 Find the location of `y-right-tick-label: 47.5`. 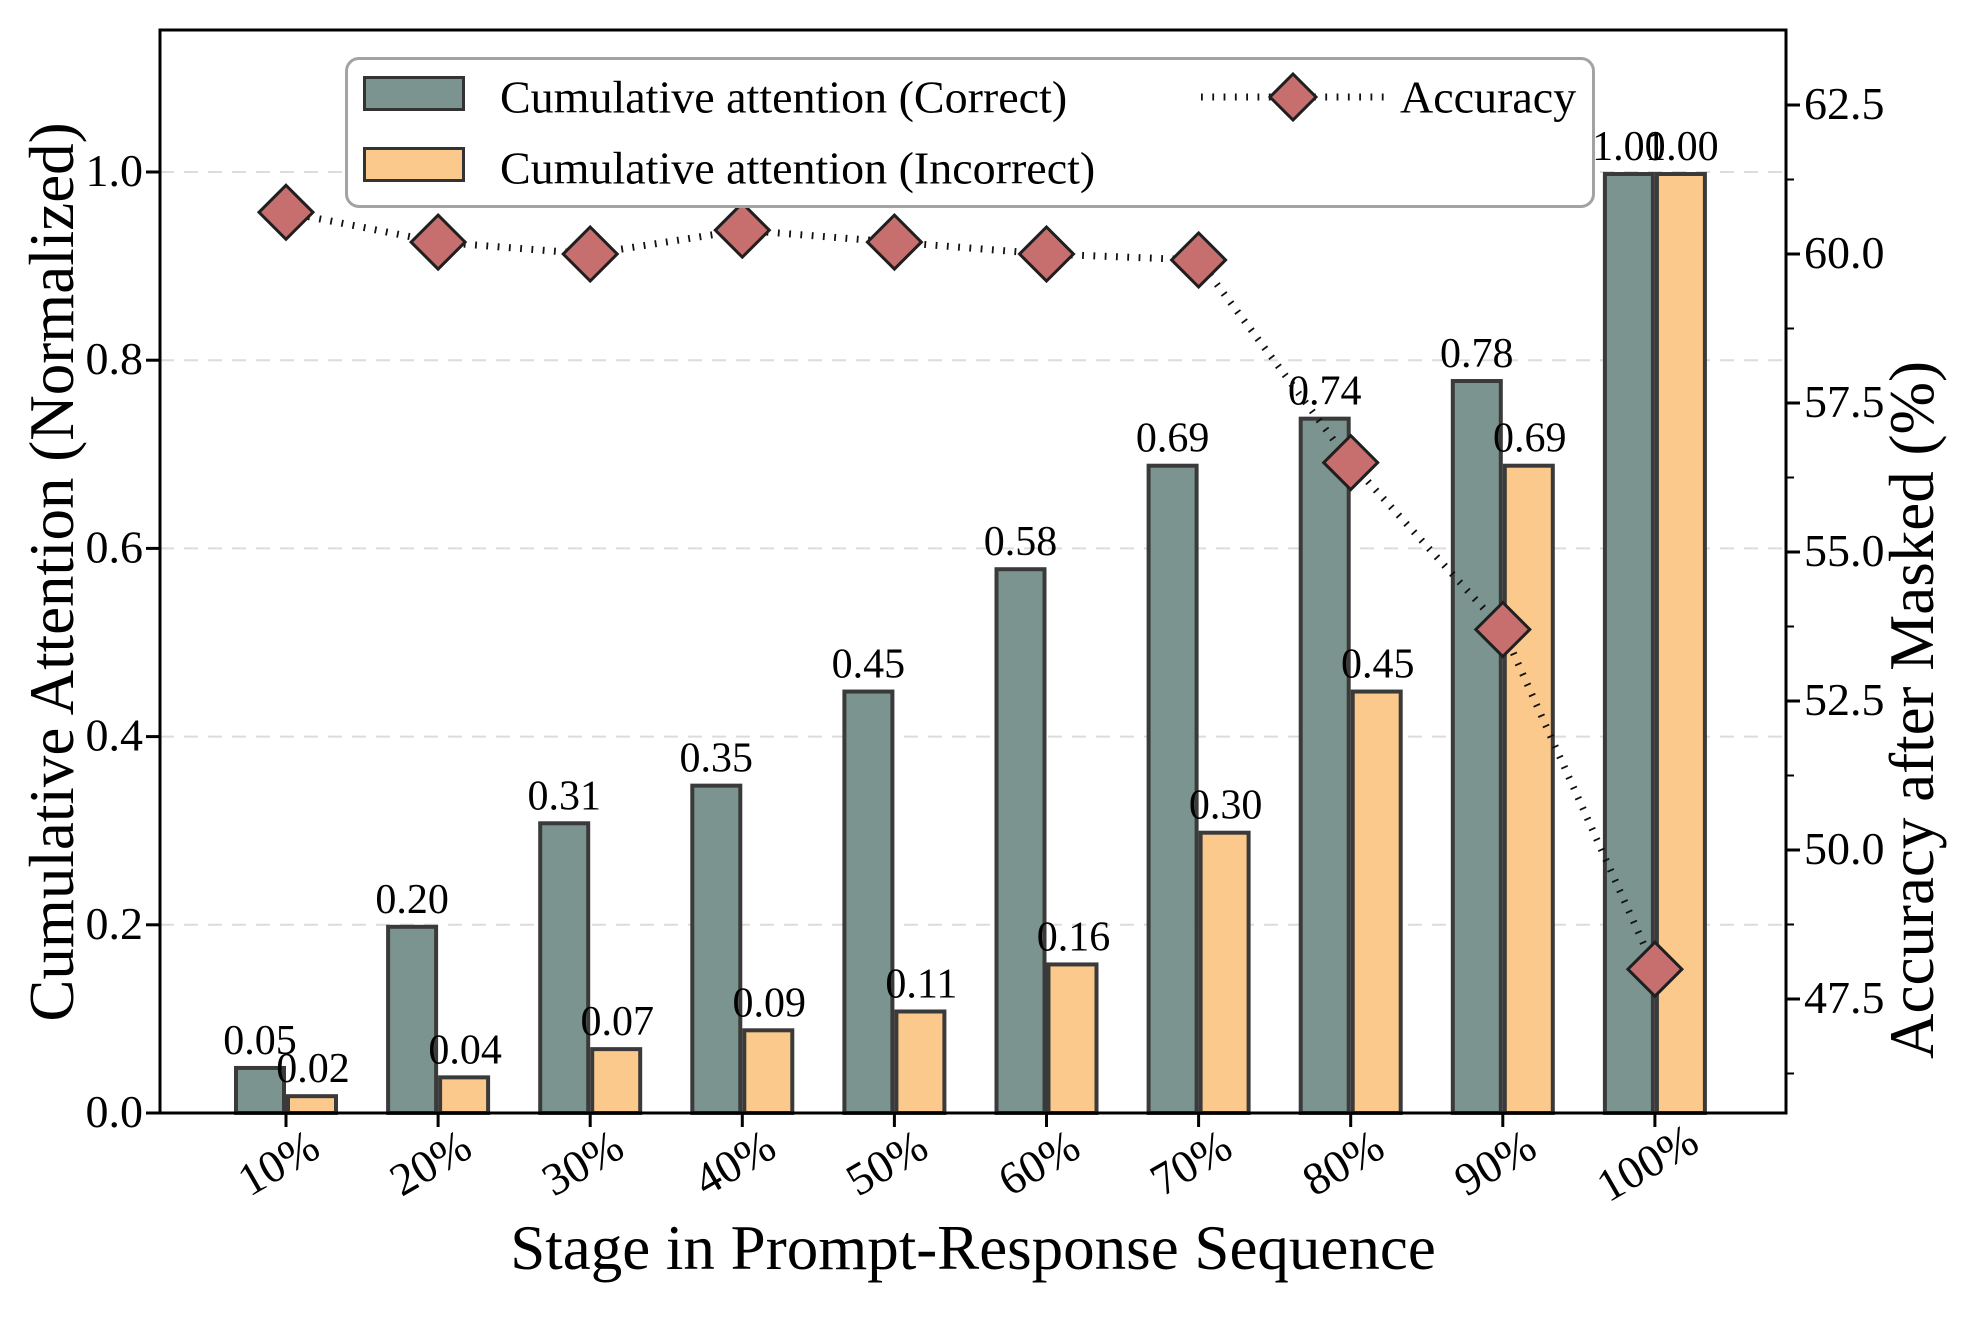

y-right-tick-label: 47.5 is located at coordinates (1844, 997).